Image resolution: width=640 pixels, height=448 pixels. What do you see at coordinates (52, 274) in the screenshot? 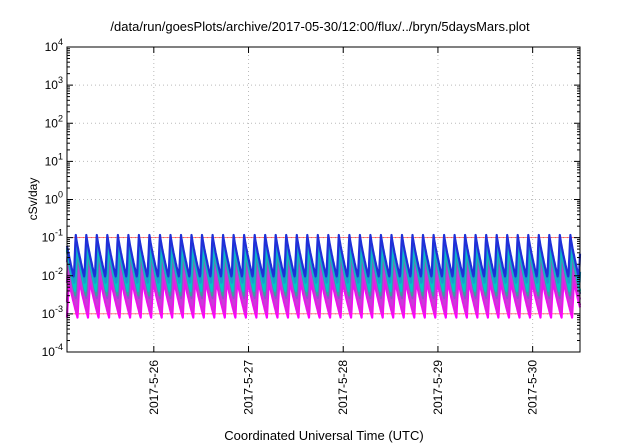
I see `y-tick-label: 10⁻²` at bounding box center [52, 274].